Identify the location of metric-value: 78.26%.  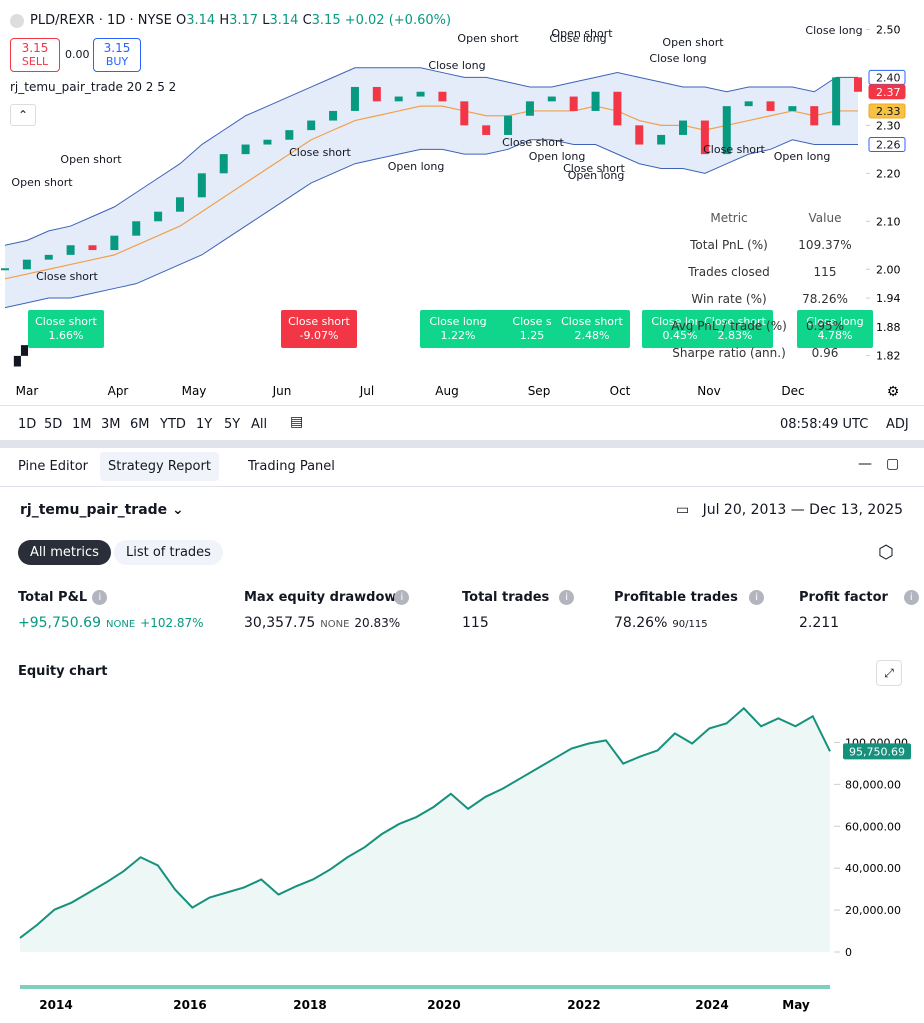
(641, 623).